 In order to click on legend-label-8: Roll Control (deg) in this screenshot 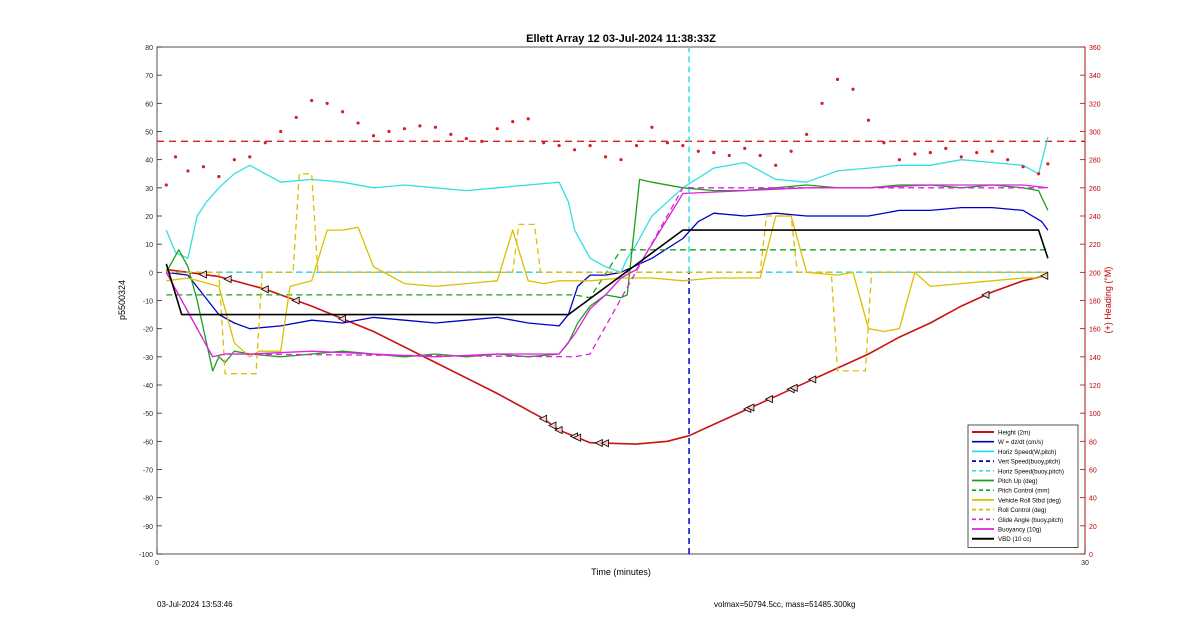, I will do `click(1022, 510)`.